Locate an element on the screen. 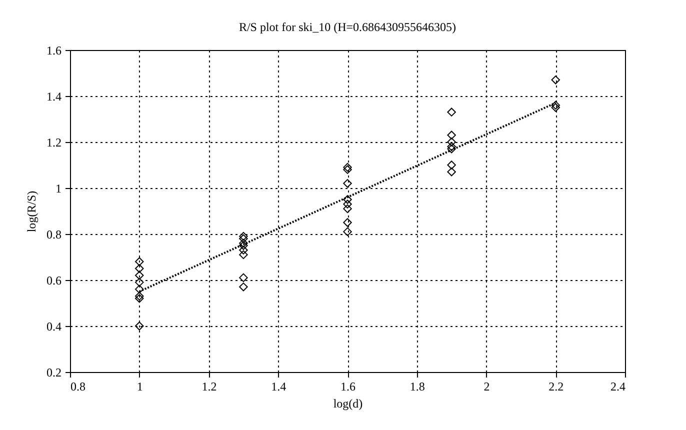 This screenshot has height=430, width=686. x-tick-label: 2.2 is located at coordinates (556, 387).